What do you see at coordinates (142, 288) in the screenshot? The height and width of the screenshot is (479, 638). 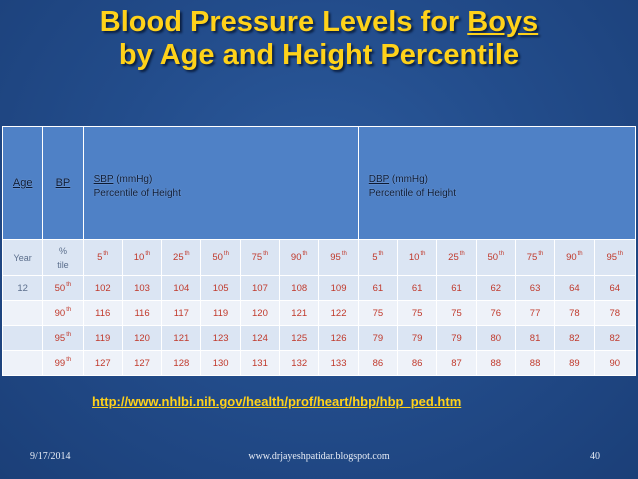 I see `sbp-value-cell: 103` at bounding box center [142, 288].